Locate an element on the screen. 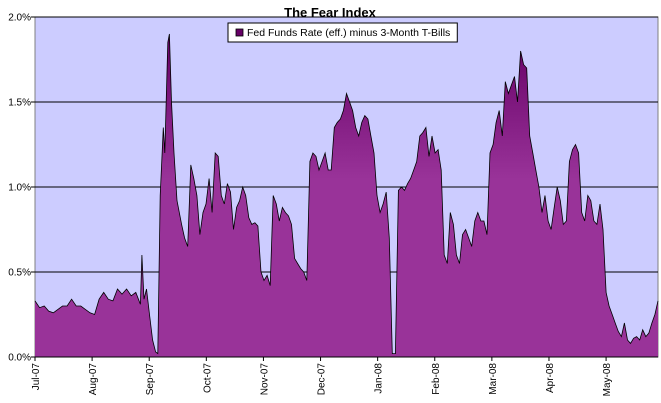 The width and height of the screenshot is (661, 403). legend-swatch is located at coordinates (239, 32).